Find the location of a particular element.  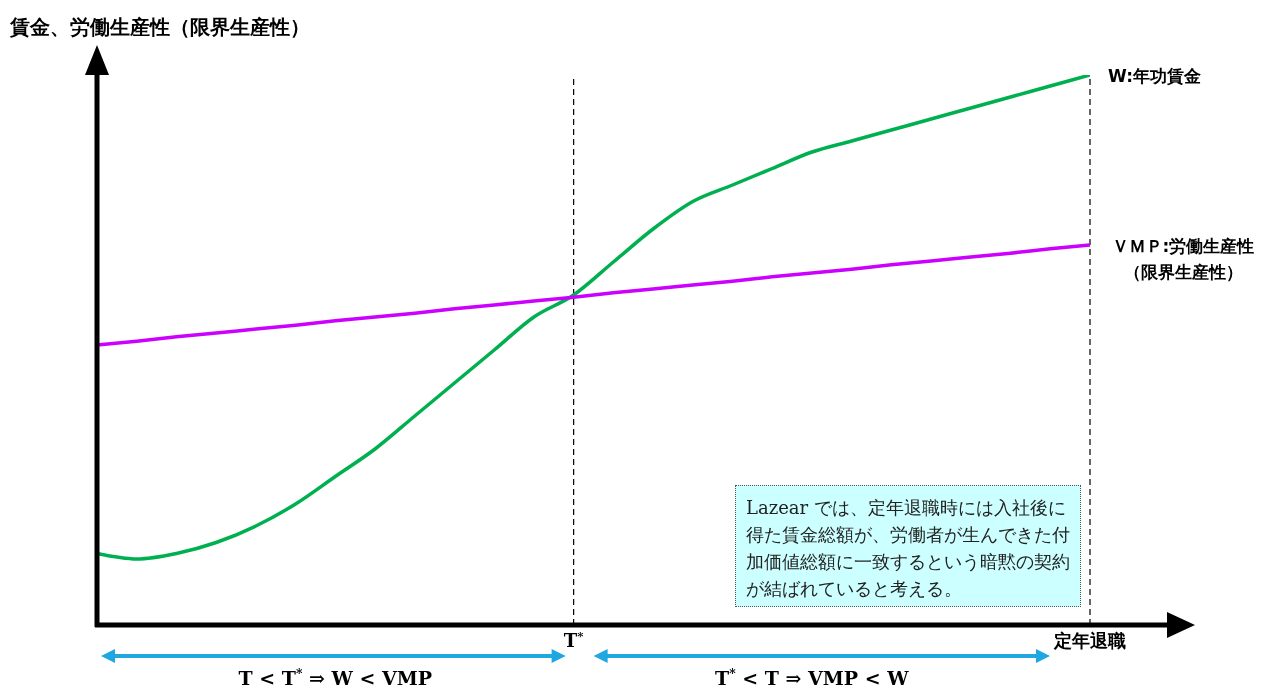

series-label: ＶＭＰ:労働生産性（限界生産性） is located at coordinates (1183, 258).